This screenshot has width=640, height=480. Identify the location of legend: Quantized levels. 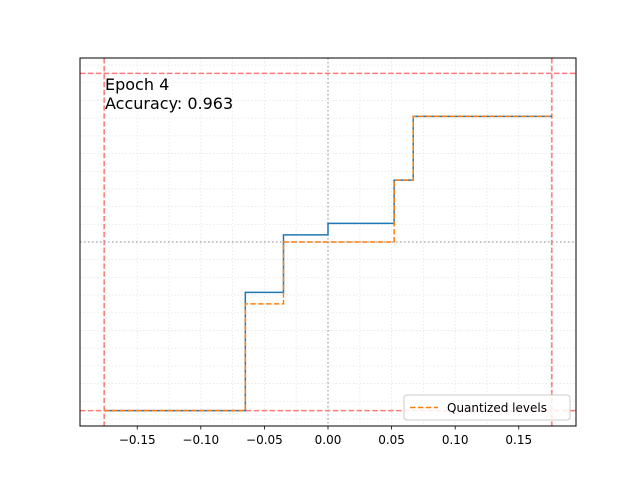
(487, 407).